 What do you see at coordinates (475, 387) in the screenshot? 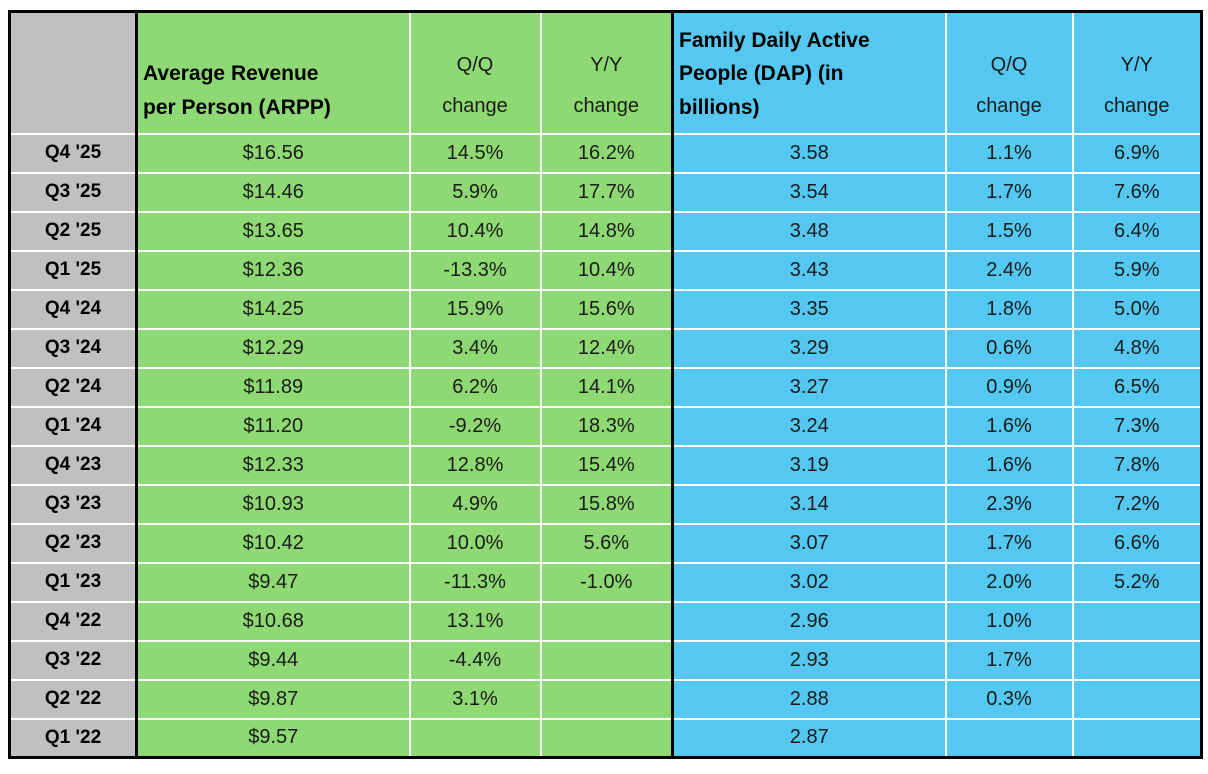
I see `arpp-qq-change: 6.2%` at bounding box center [475, 387].